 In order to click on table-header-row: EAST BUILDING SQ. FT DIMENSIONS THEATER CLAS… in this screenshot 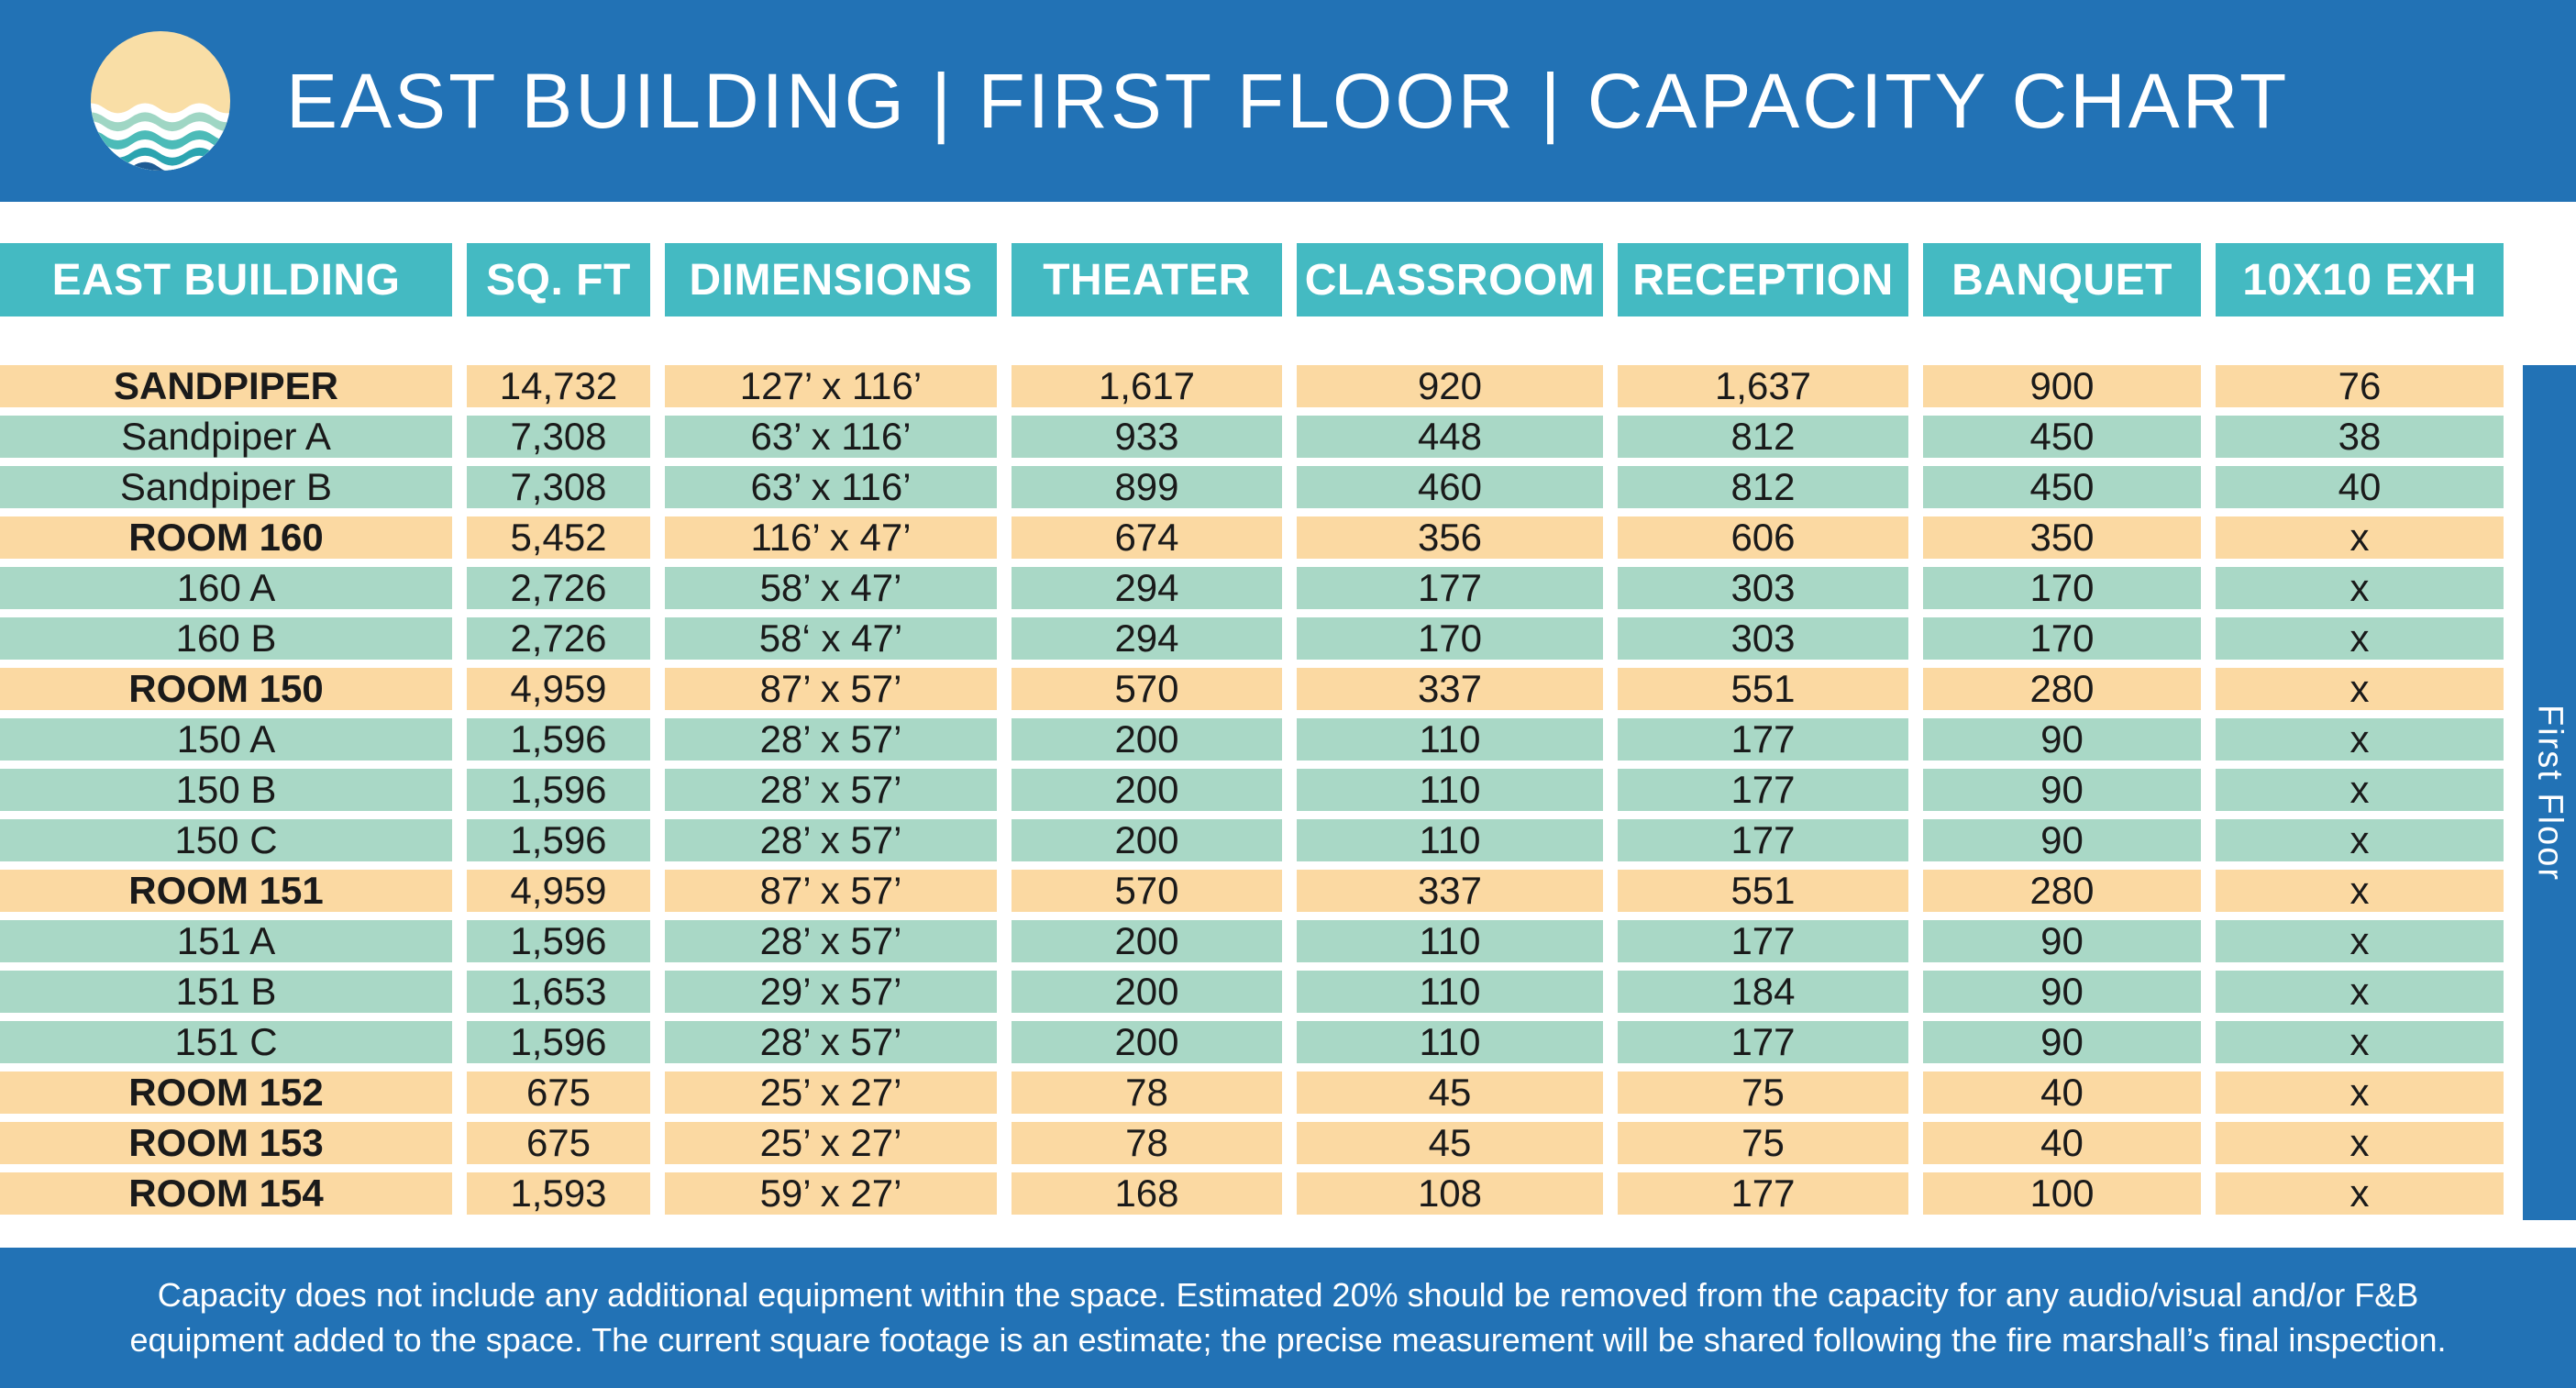, I will do `click(1254, 279)`.